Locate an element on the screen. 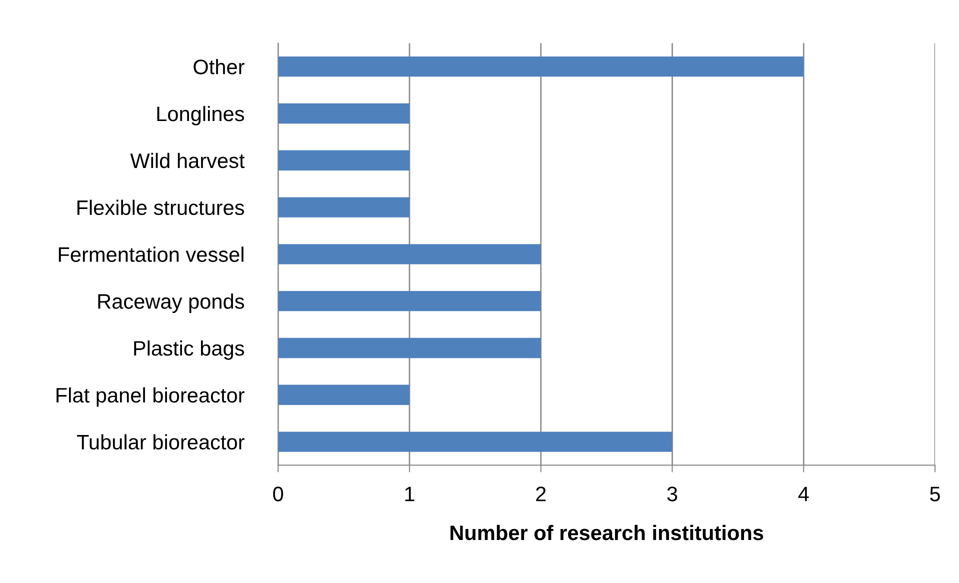  x-tick-label: 3 is located at coordinates (672, 494).